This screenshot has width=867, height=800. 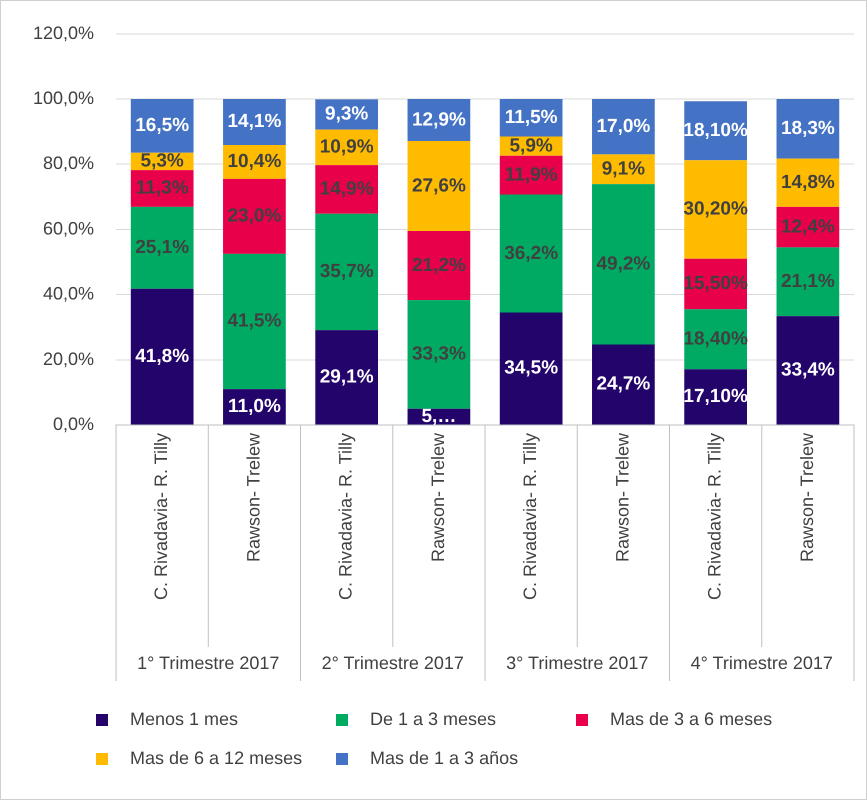 What do you see at coordinates (393, 662) in the screenshot?
I see `text: 2° Trimestre 2017` at bounding box center [393, 662].